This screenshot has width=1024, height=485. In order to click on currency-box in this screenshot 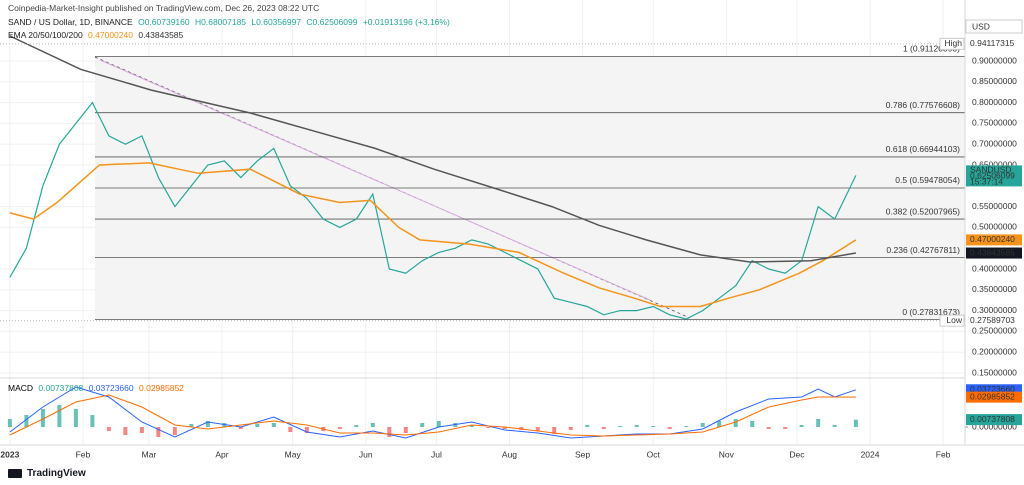, I will do `click(994, 26)`.